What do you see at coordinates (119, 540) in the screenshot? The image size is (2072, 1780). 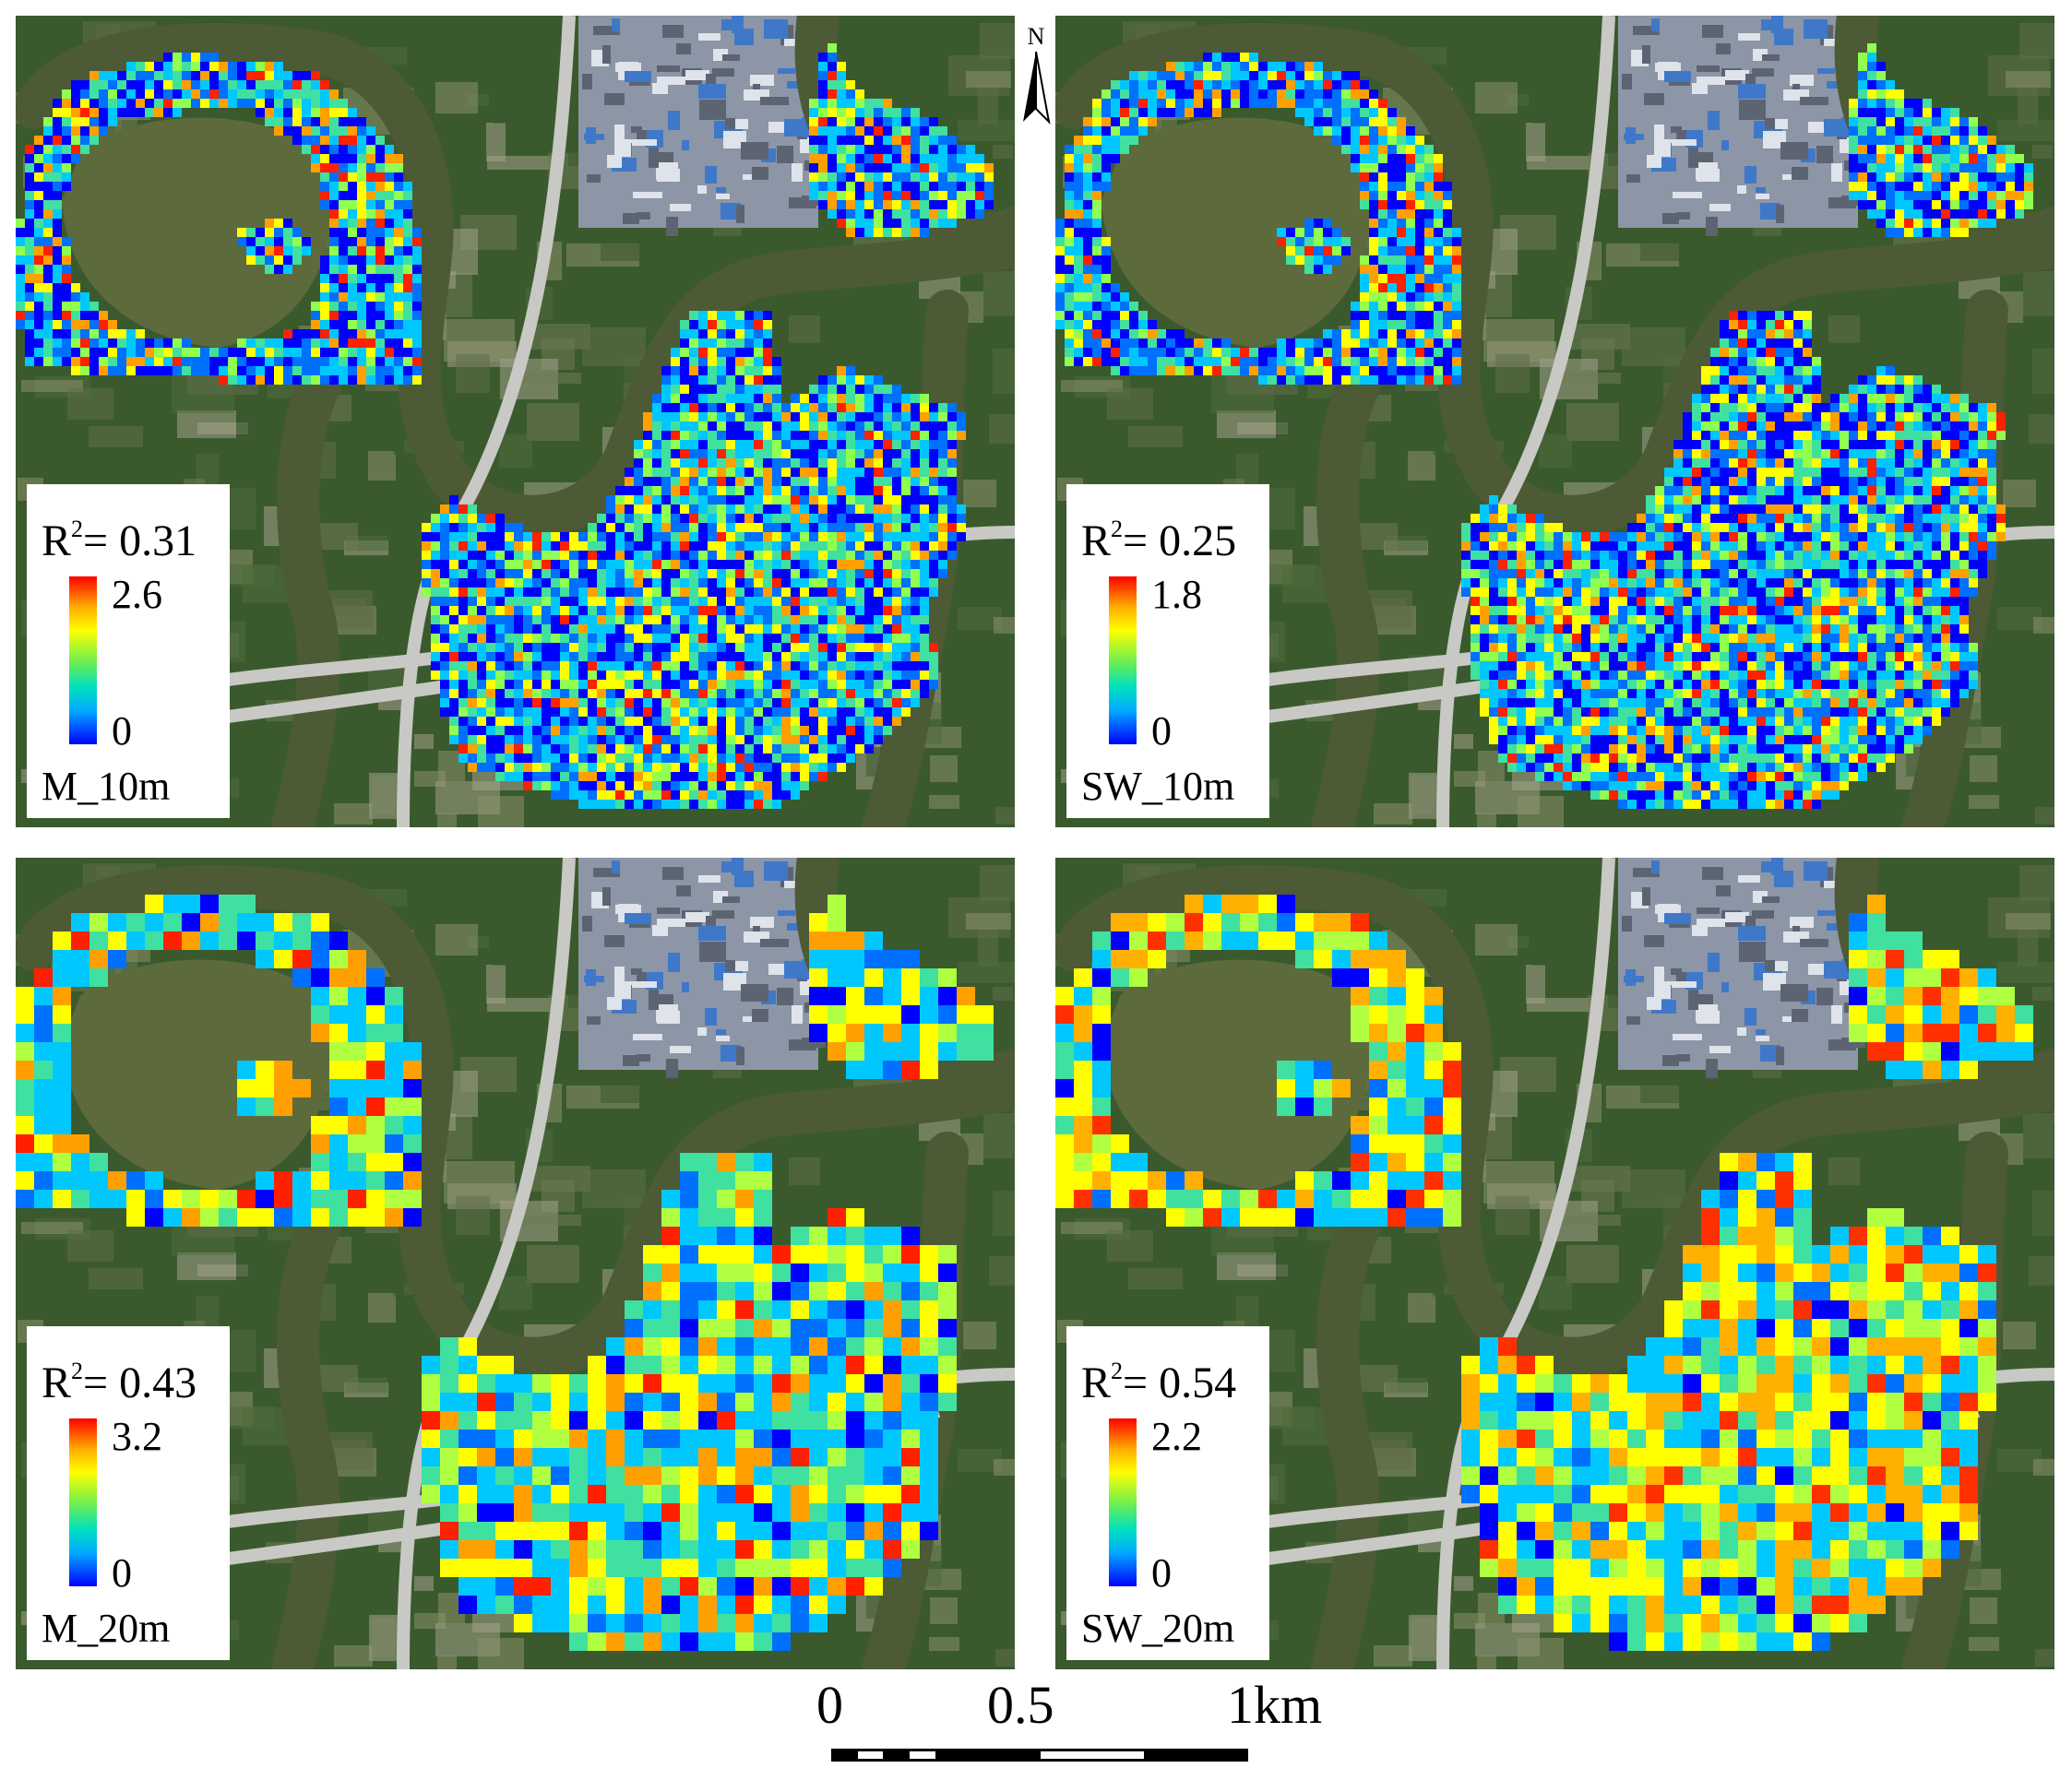 I see `r2-label: R2= 0.31` at bounding box center [119, 540].